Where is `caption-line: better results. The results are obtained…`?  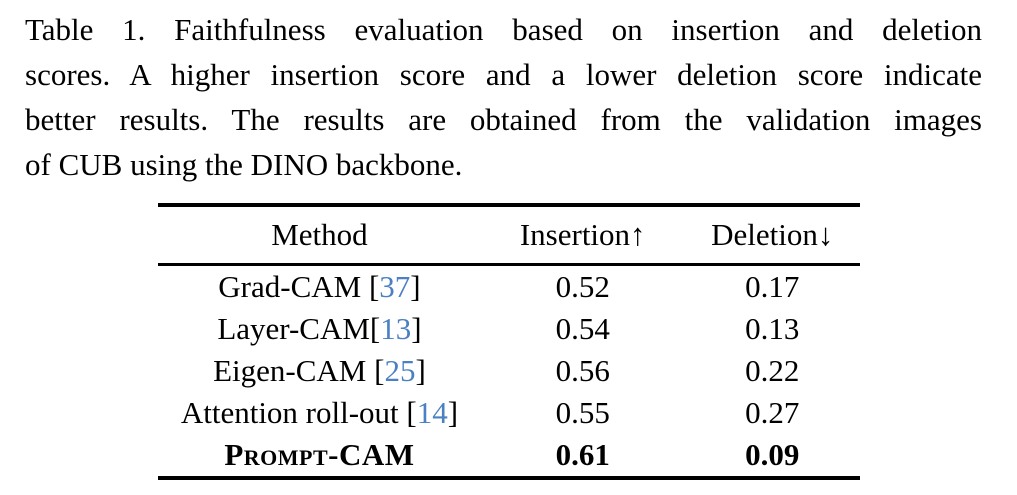
caption-line: better results. The results are obtained… is located at coordinates (503, 119).